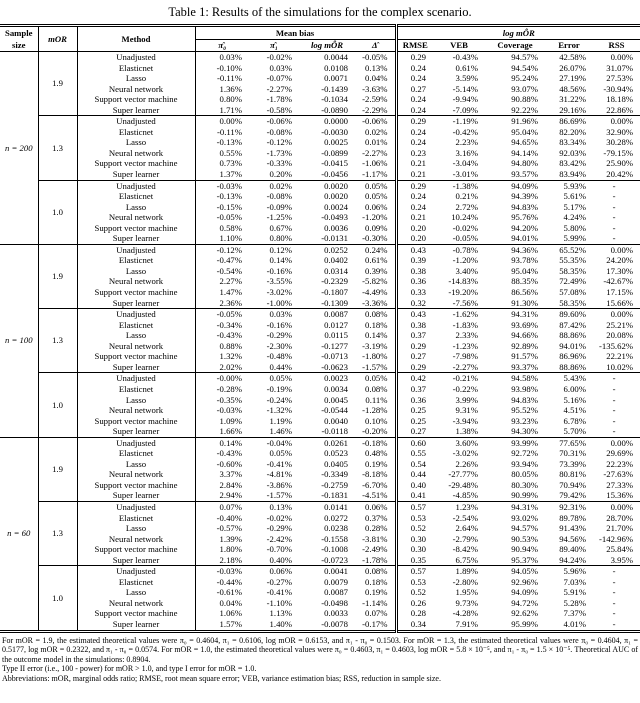 The width and height of the screenshot is (640, 703). What do you see at coordinates (336, 420) in the screenshot?
I see `logmor-cell: 0.0040` at bounding box center [336, 420].